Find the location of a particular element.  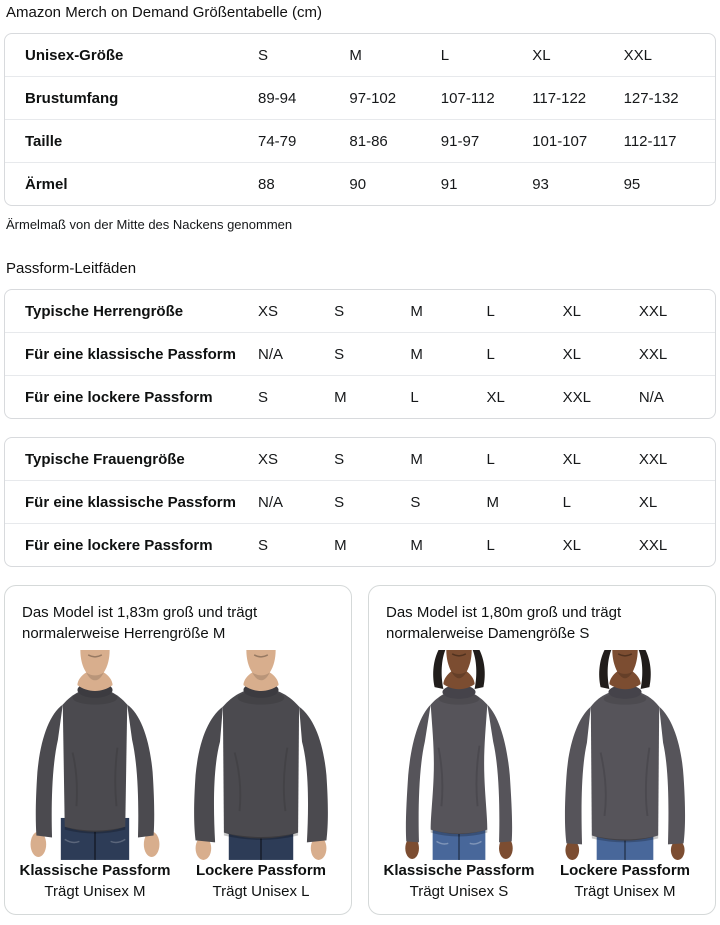

size-column-header: M is located at coordinates (355, 55).